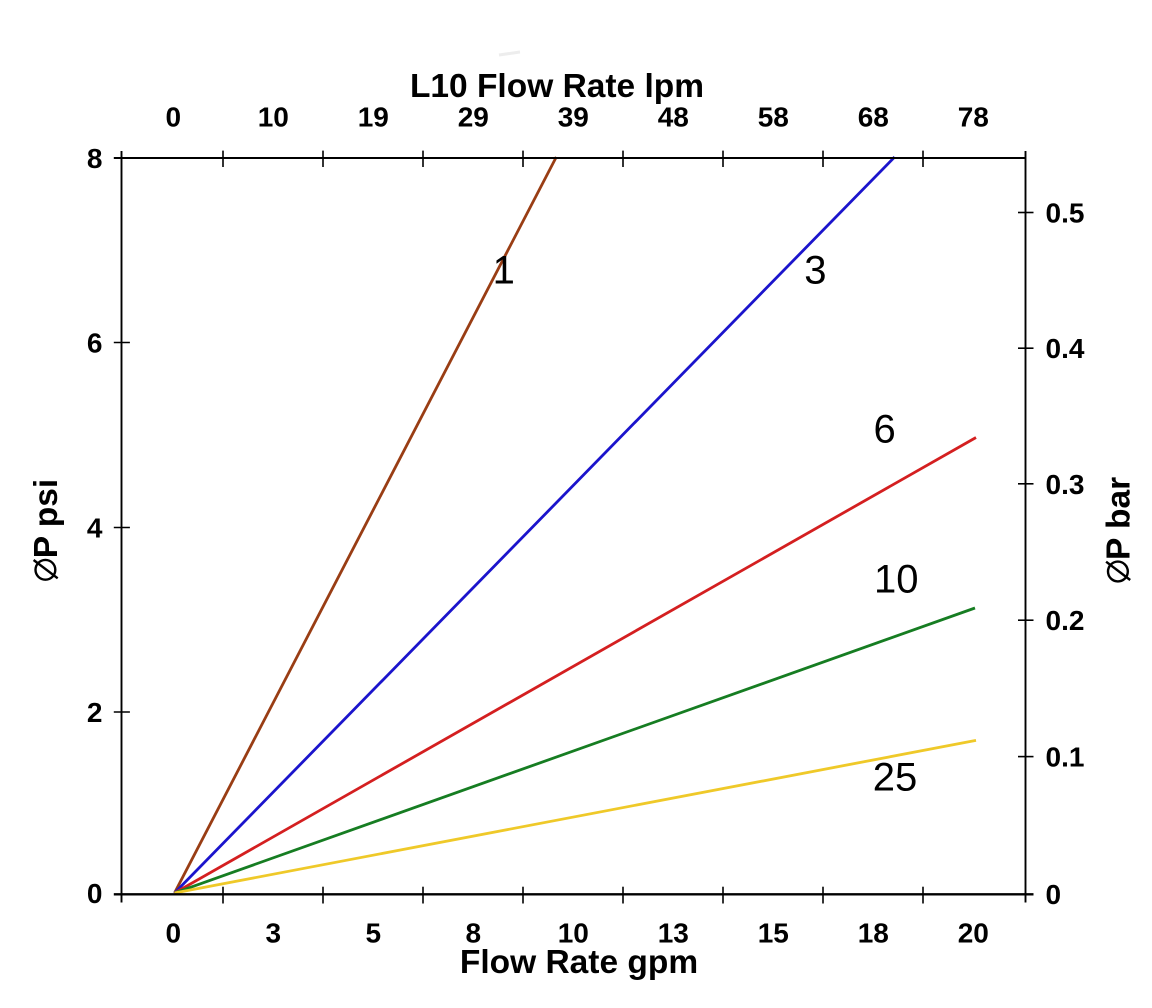 This screenshot has width=1152, height=1008. I want to click on svg-text: 20, so click(973, 933).